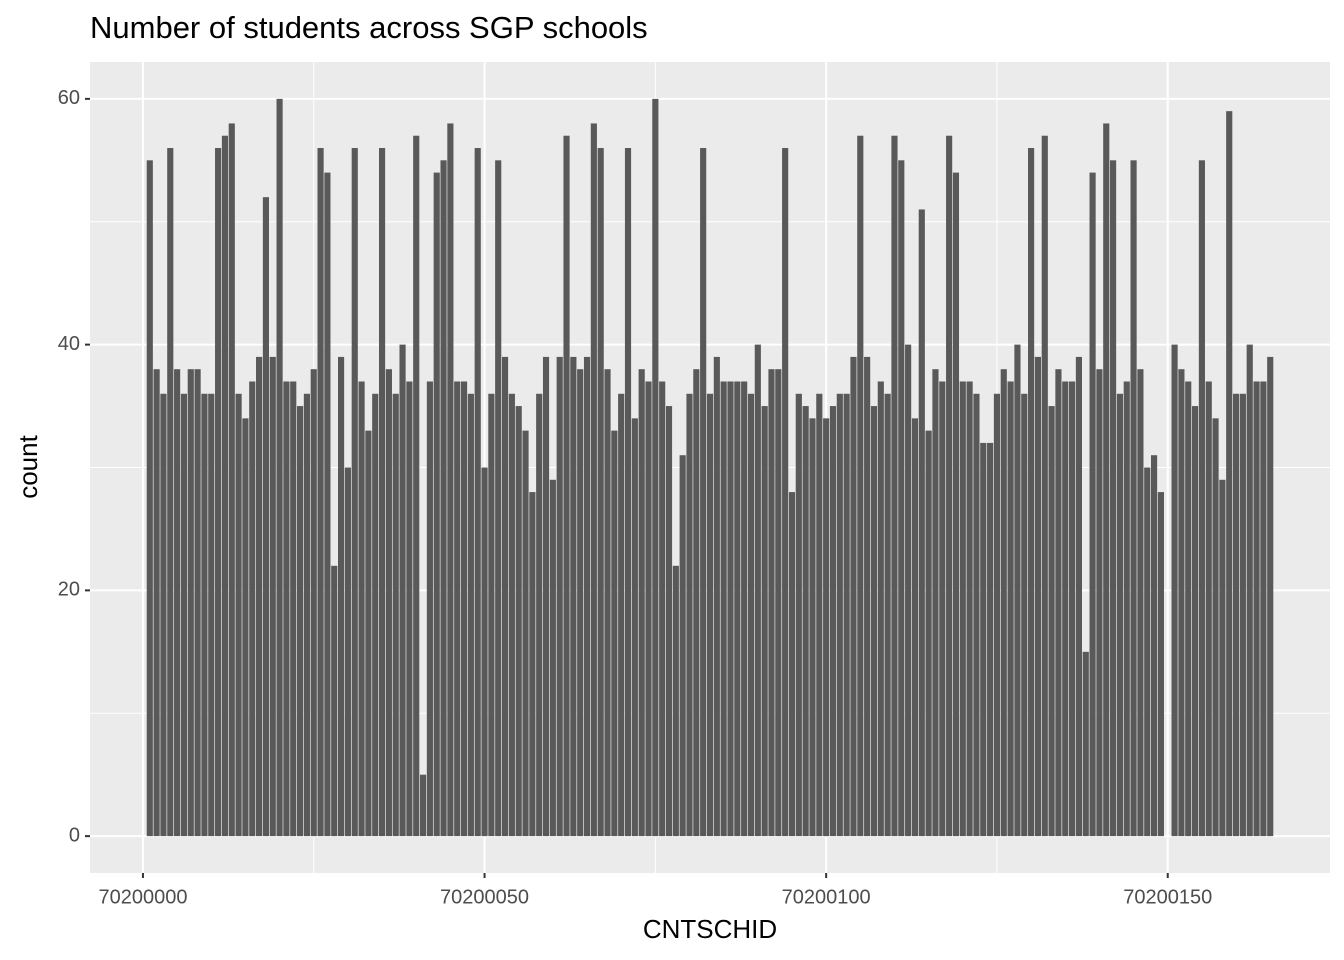  I want to click on x-axis-title: CNTSCHID, so click(710, 929).